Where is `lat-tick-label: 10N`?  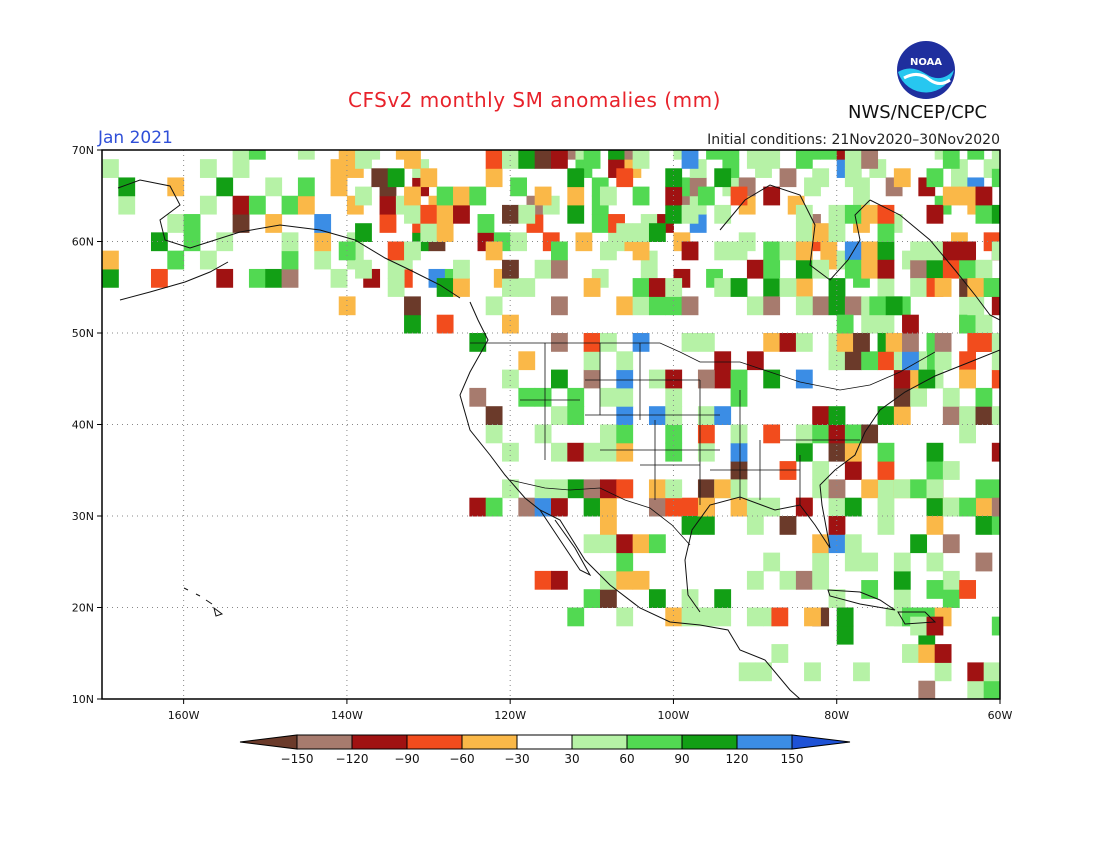
lat-tick-label: 10N is located at coordinates (83, 699).